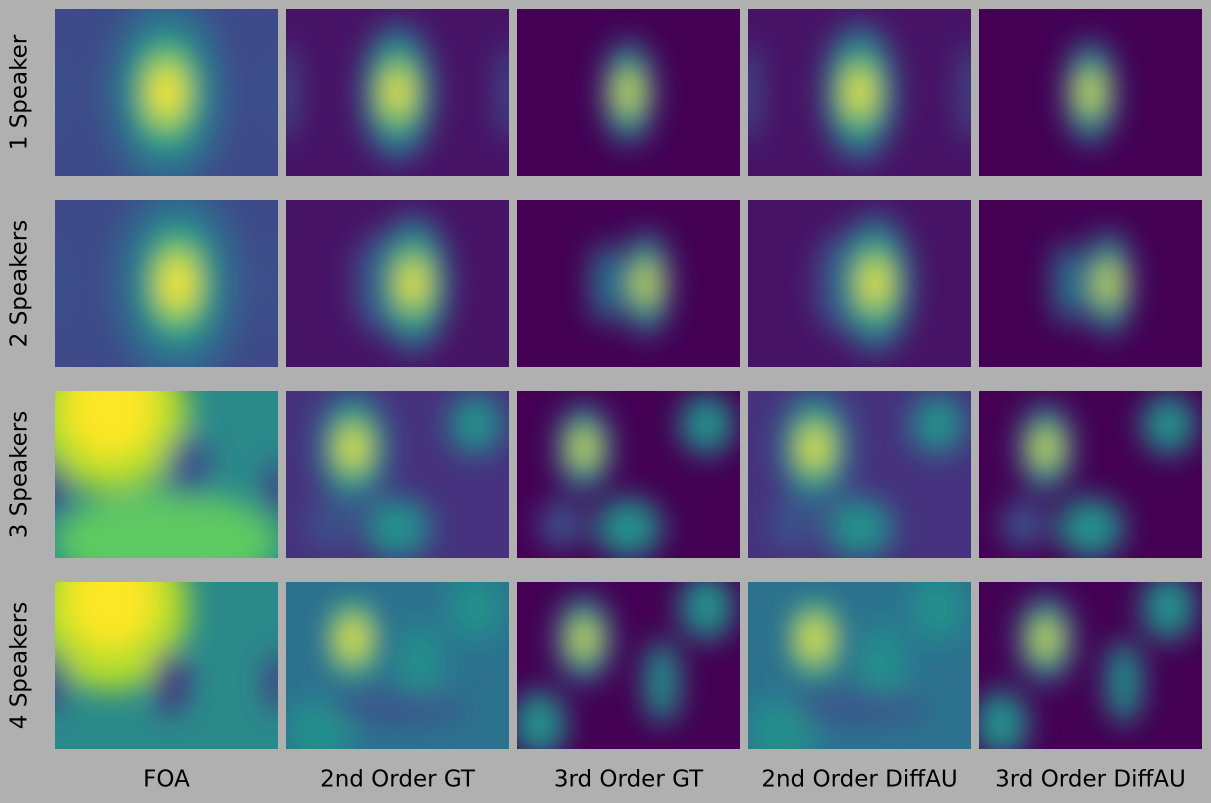  Describe the element at coordinates (629, 780) in the screenshot. I see `column-label: 3rd Order GT` at that location.